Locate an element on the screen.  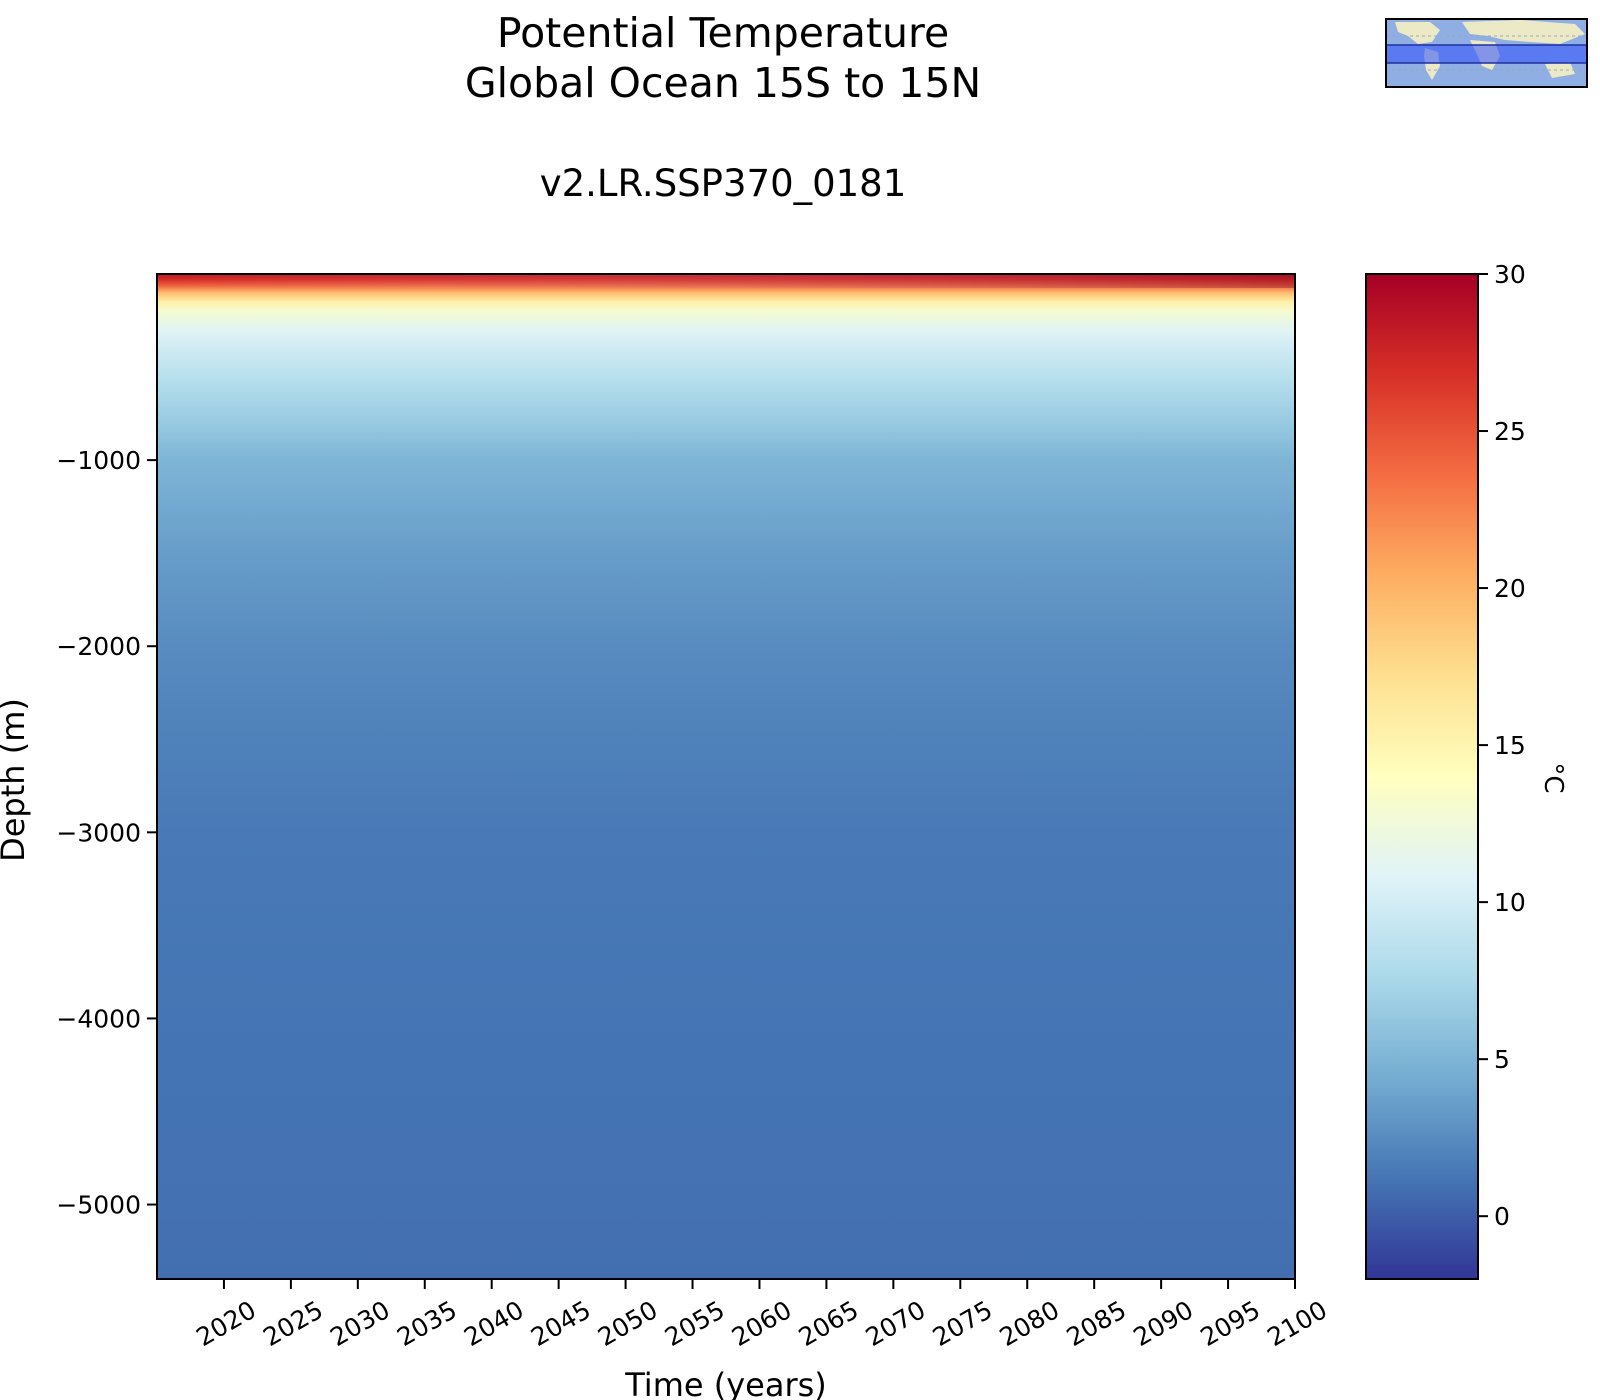
x-tick-label: 2085 is located at coordinates (1097, 1323).